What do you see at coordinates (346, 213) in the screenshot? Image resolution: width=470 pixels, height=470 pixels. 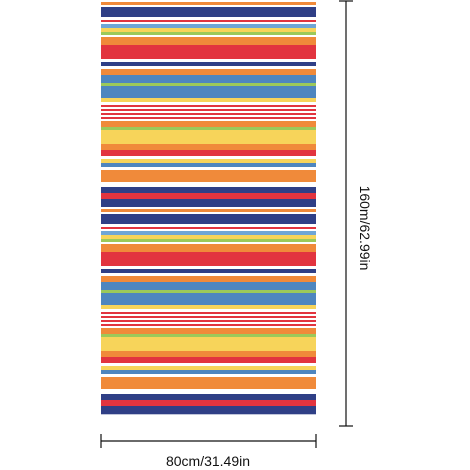 I see `height-dimension` at bounding box center [346, 213].